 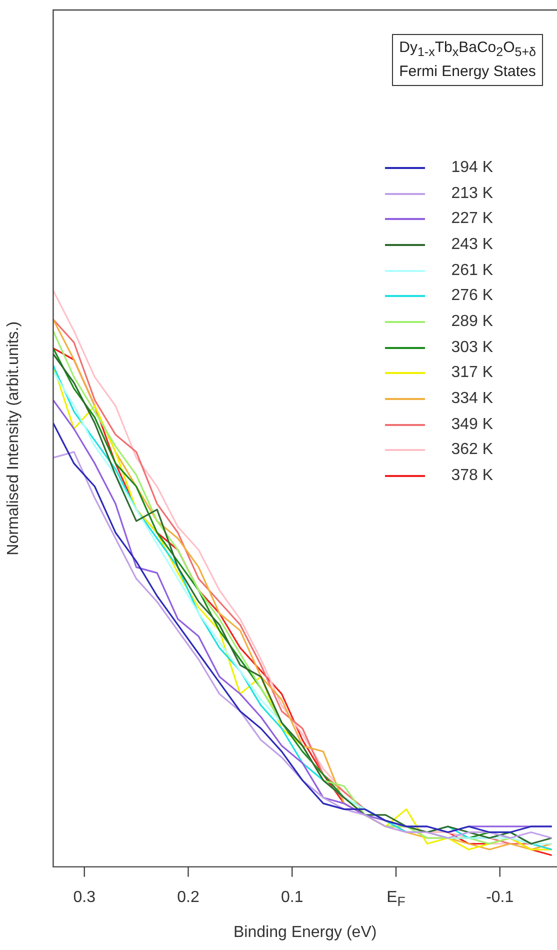 I want to click on legend-label: 261 K, so click(x=472, y=271).